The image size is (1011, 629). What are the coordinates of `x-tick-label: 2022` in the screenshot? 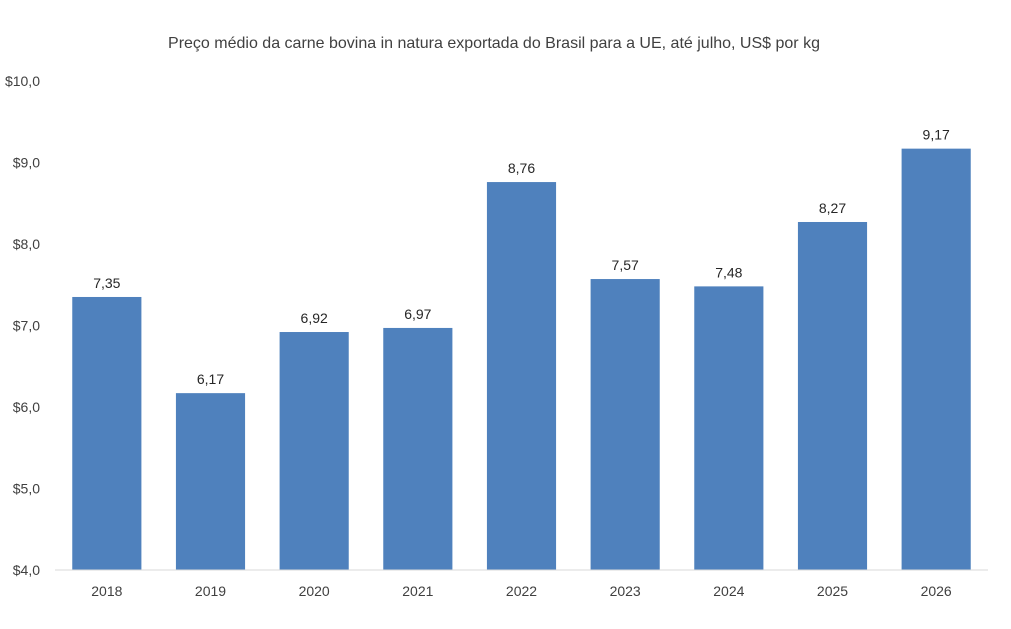 It's located at (521, 591).